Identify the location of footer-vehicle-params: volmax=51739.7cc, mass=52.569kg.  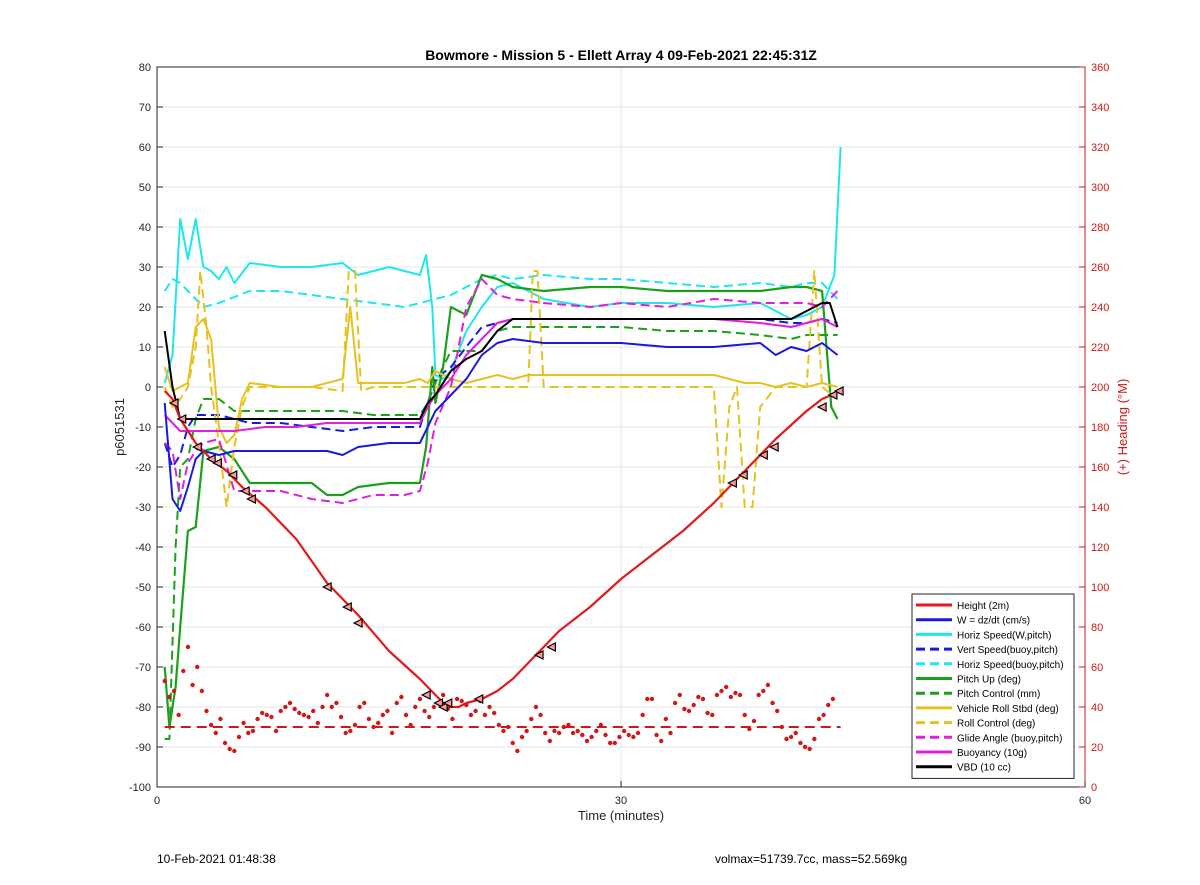
(811, 859).